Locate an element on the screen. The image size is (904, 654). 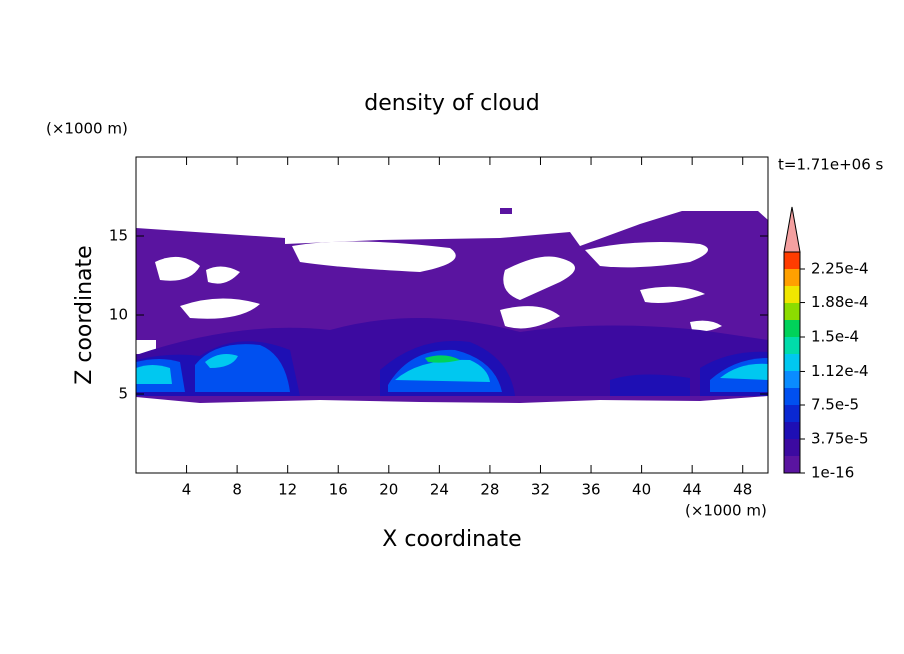
colorbar-tick-label: 2.25e-4 is located at coordinates (840, 269).